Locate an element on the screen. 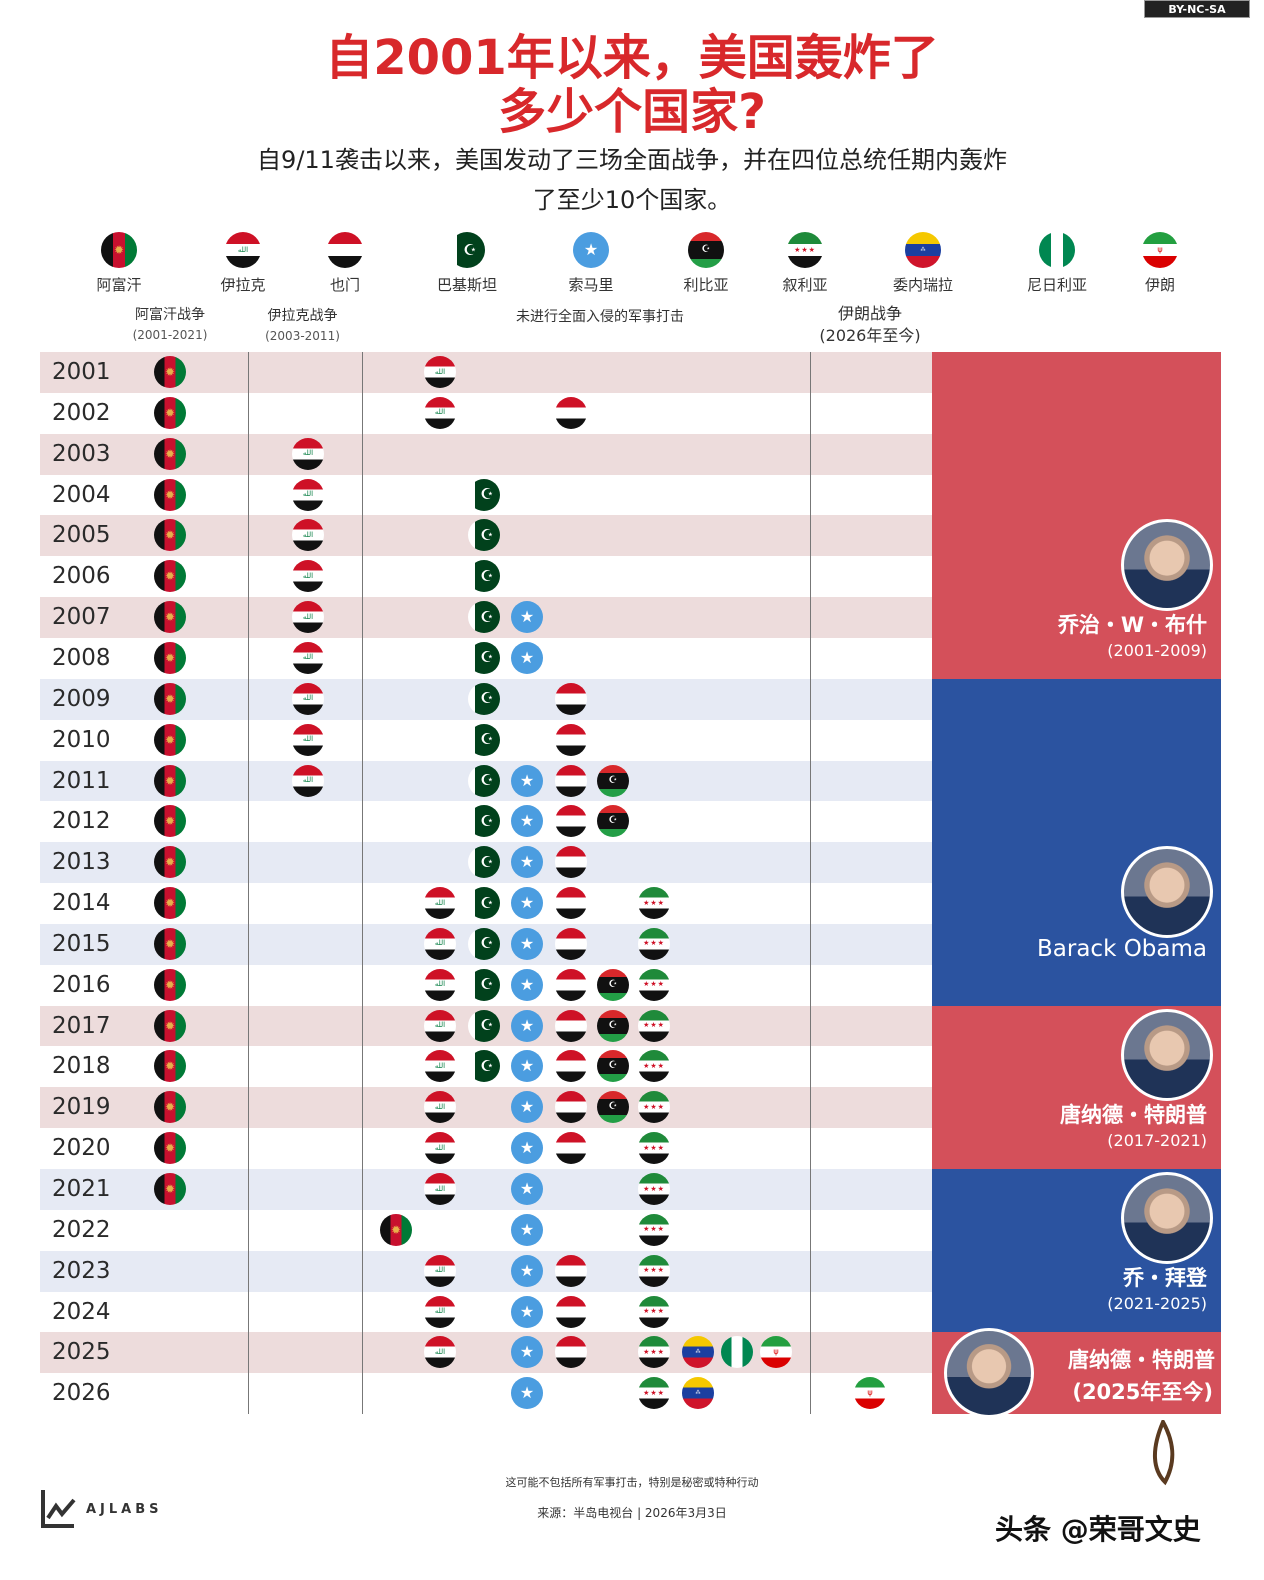 The width and height of the screenshot is (1264, 1580). year-label: 2018 is located at coordinates (81, 1066).